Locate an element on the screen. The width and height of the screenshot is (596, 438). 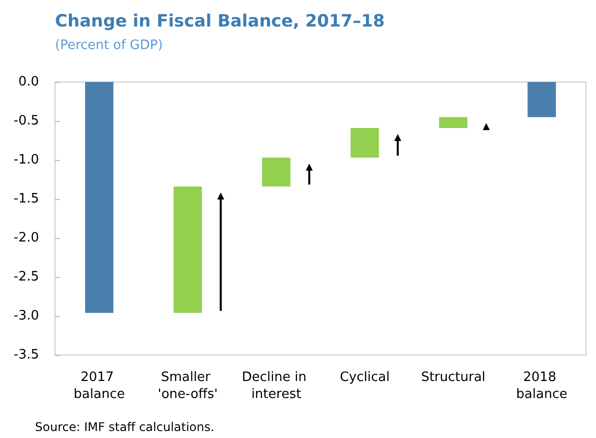
x-tick-label: Smaller 'one-offs' is located at coordinates (188, 386).